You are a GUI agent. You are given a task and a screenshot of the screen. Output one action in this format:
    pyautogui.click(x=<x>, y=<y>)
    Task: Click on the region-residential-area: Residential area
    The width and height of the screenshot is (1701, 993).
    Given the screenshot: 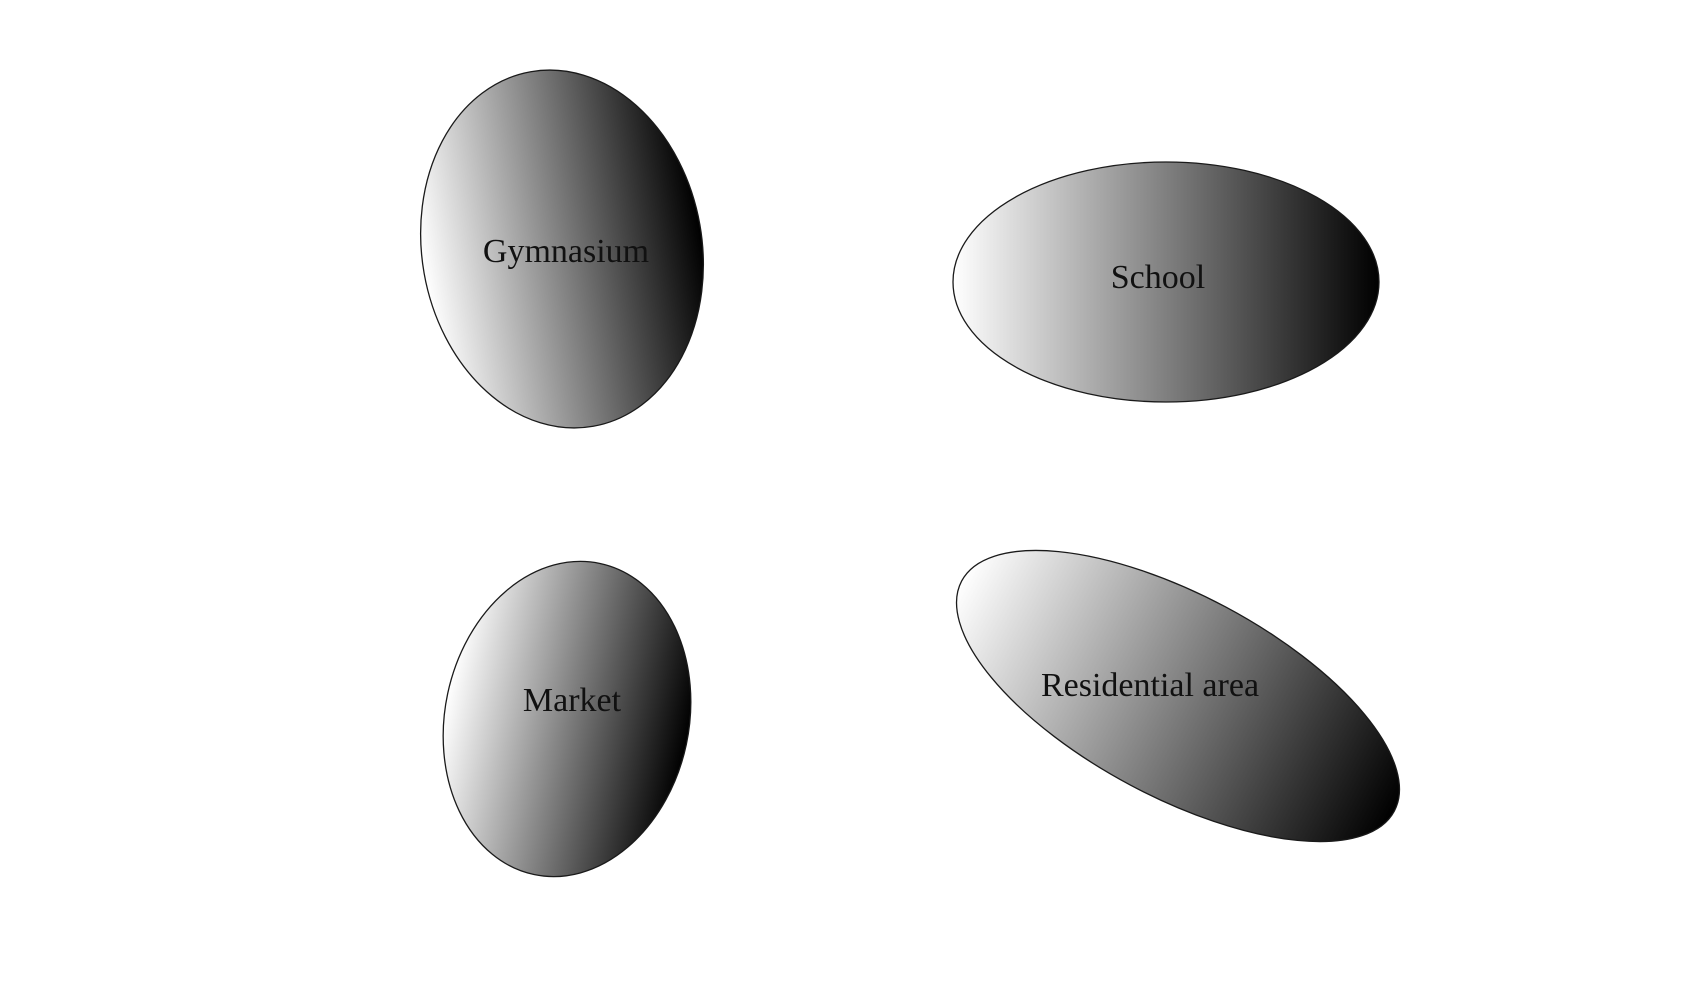 What is the action you would take?
    pyautogui.click(x=1178, y=696)
    